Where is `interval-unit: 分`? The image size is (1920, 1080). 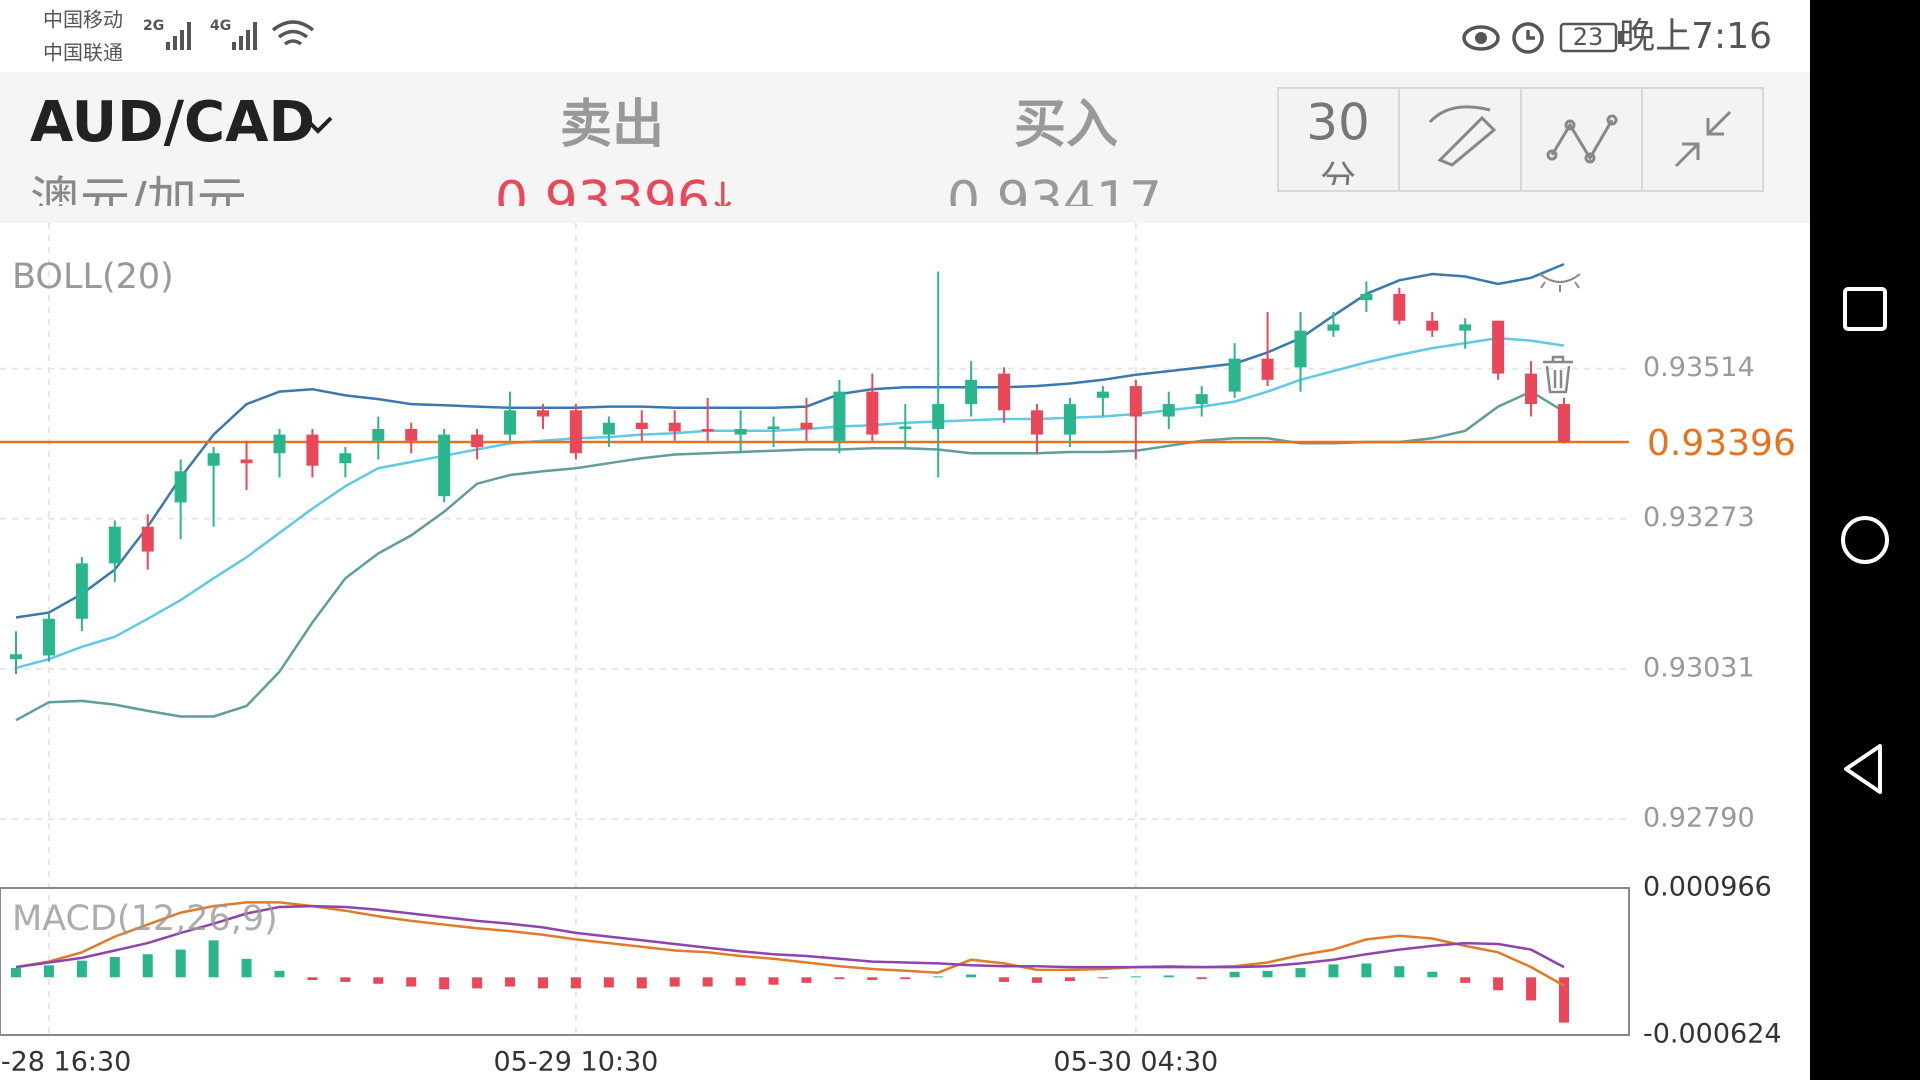
interval-unit: 分 is located at coordinates (1338, 179).